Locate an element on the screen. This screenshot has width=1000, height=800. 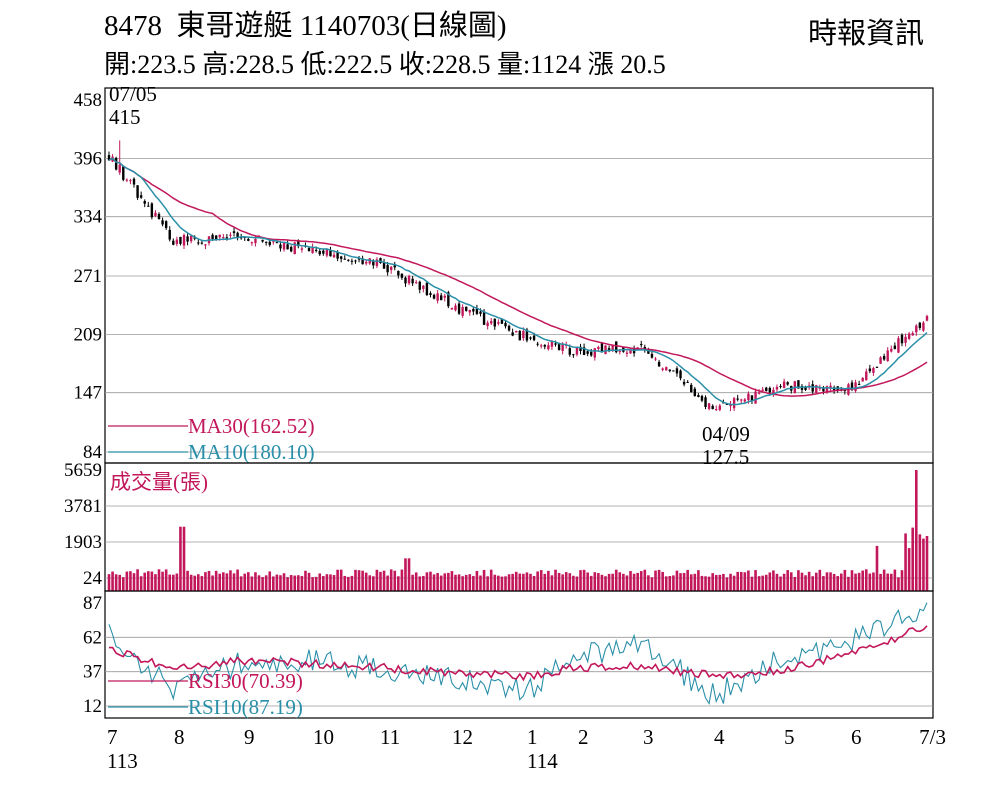
stock-name: 東哥遊艇 is located at coordinates (234, 26).